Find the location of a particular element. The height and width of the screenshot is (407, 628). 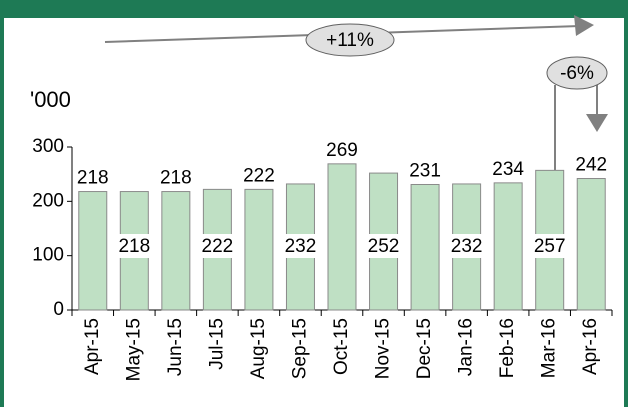

x-tick-label: Apr-16 is located at coordinates (590, 346).